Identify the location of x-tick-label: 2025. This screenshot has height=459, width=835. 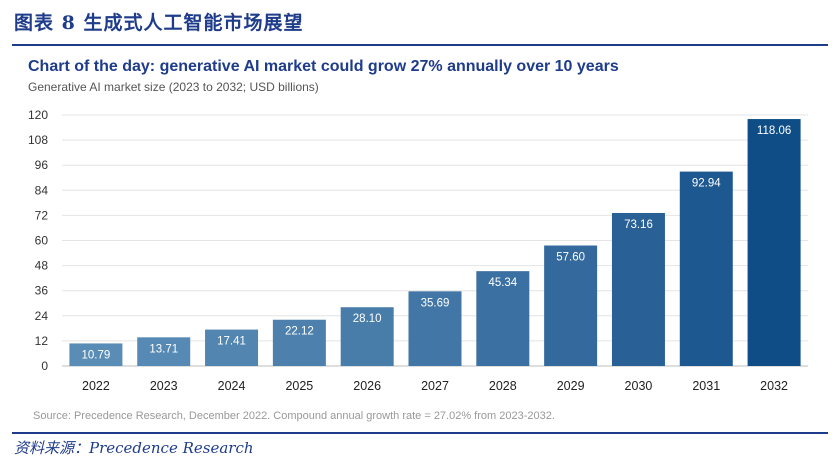
(299, 386).